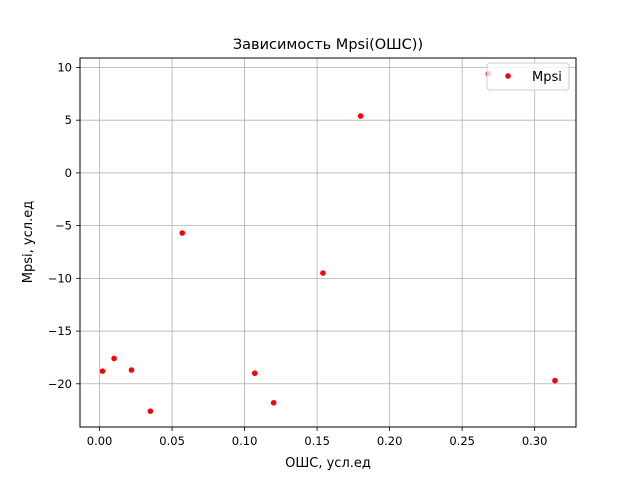  I want to click on x-tick-label: 0.25, so click(462, 441).